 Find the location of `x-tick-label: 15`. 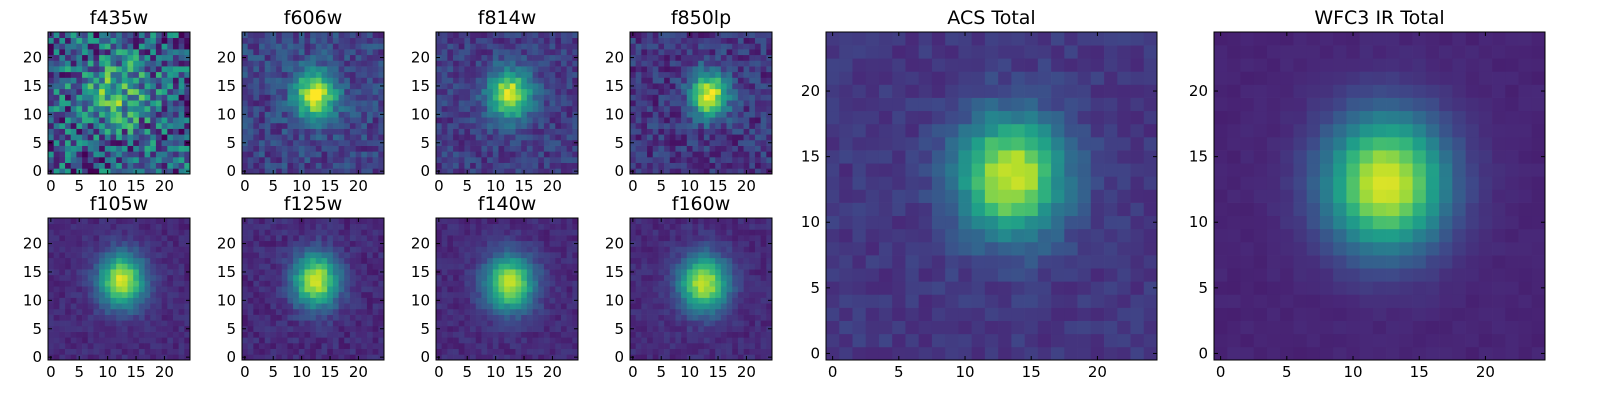

x-tick-label: 15 is located at coordinates (135, 372).